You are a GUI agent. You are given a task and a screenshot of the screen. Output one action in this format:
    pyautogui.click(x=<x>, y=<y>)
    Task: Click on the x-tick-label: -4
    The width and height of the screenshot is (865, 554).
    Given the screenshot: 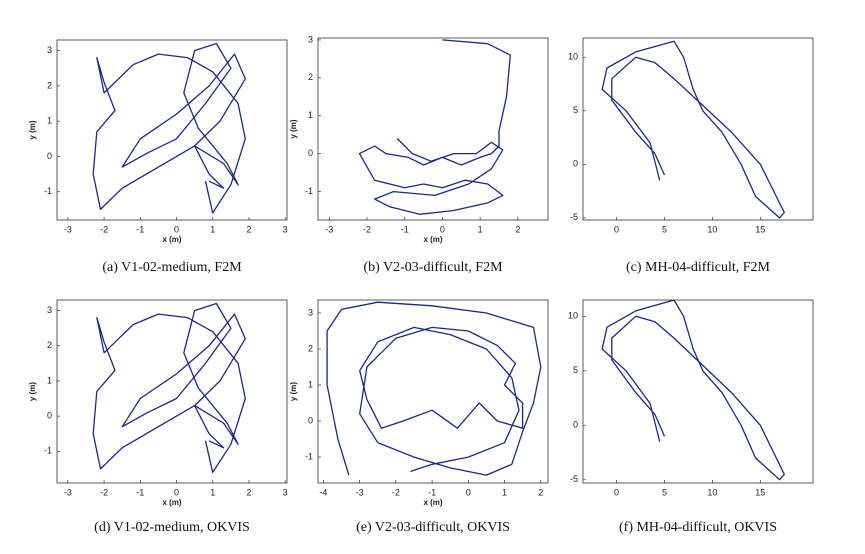 What is the action you would take?
    pyautogui.click(x=323, y=492)
    